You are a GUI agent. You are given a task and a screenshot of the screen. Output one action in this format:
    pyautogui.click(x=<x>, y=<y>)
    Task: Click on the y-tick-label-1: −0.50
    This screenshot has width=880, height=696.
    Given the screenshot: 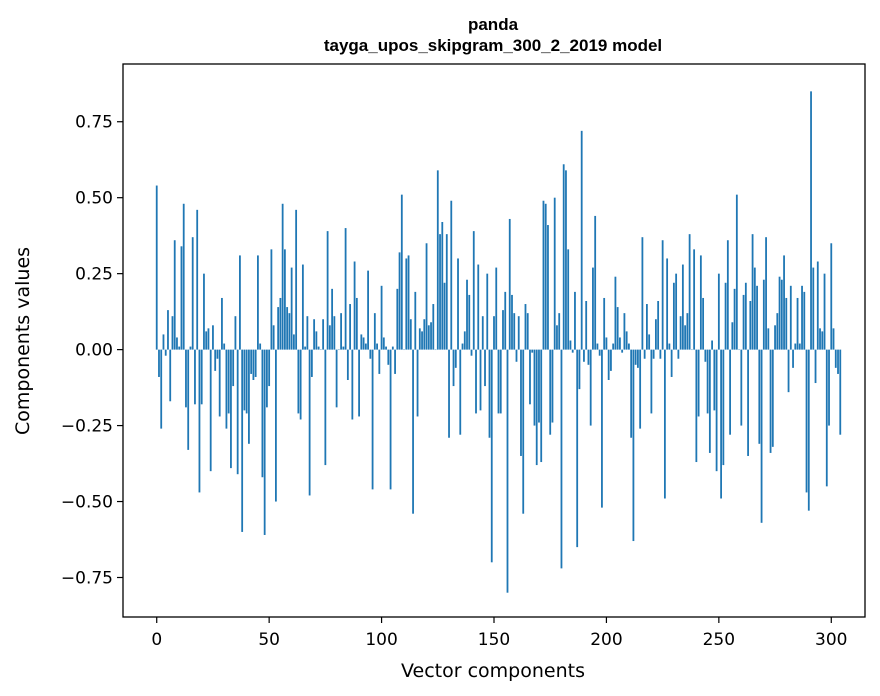 What is the action you would take?
    pyautogui.click(x=87, y=503)
    